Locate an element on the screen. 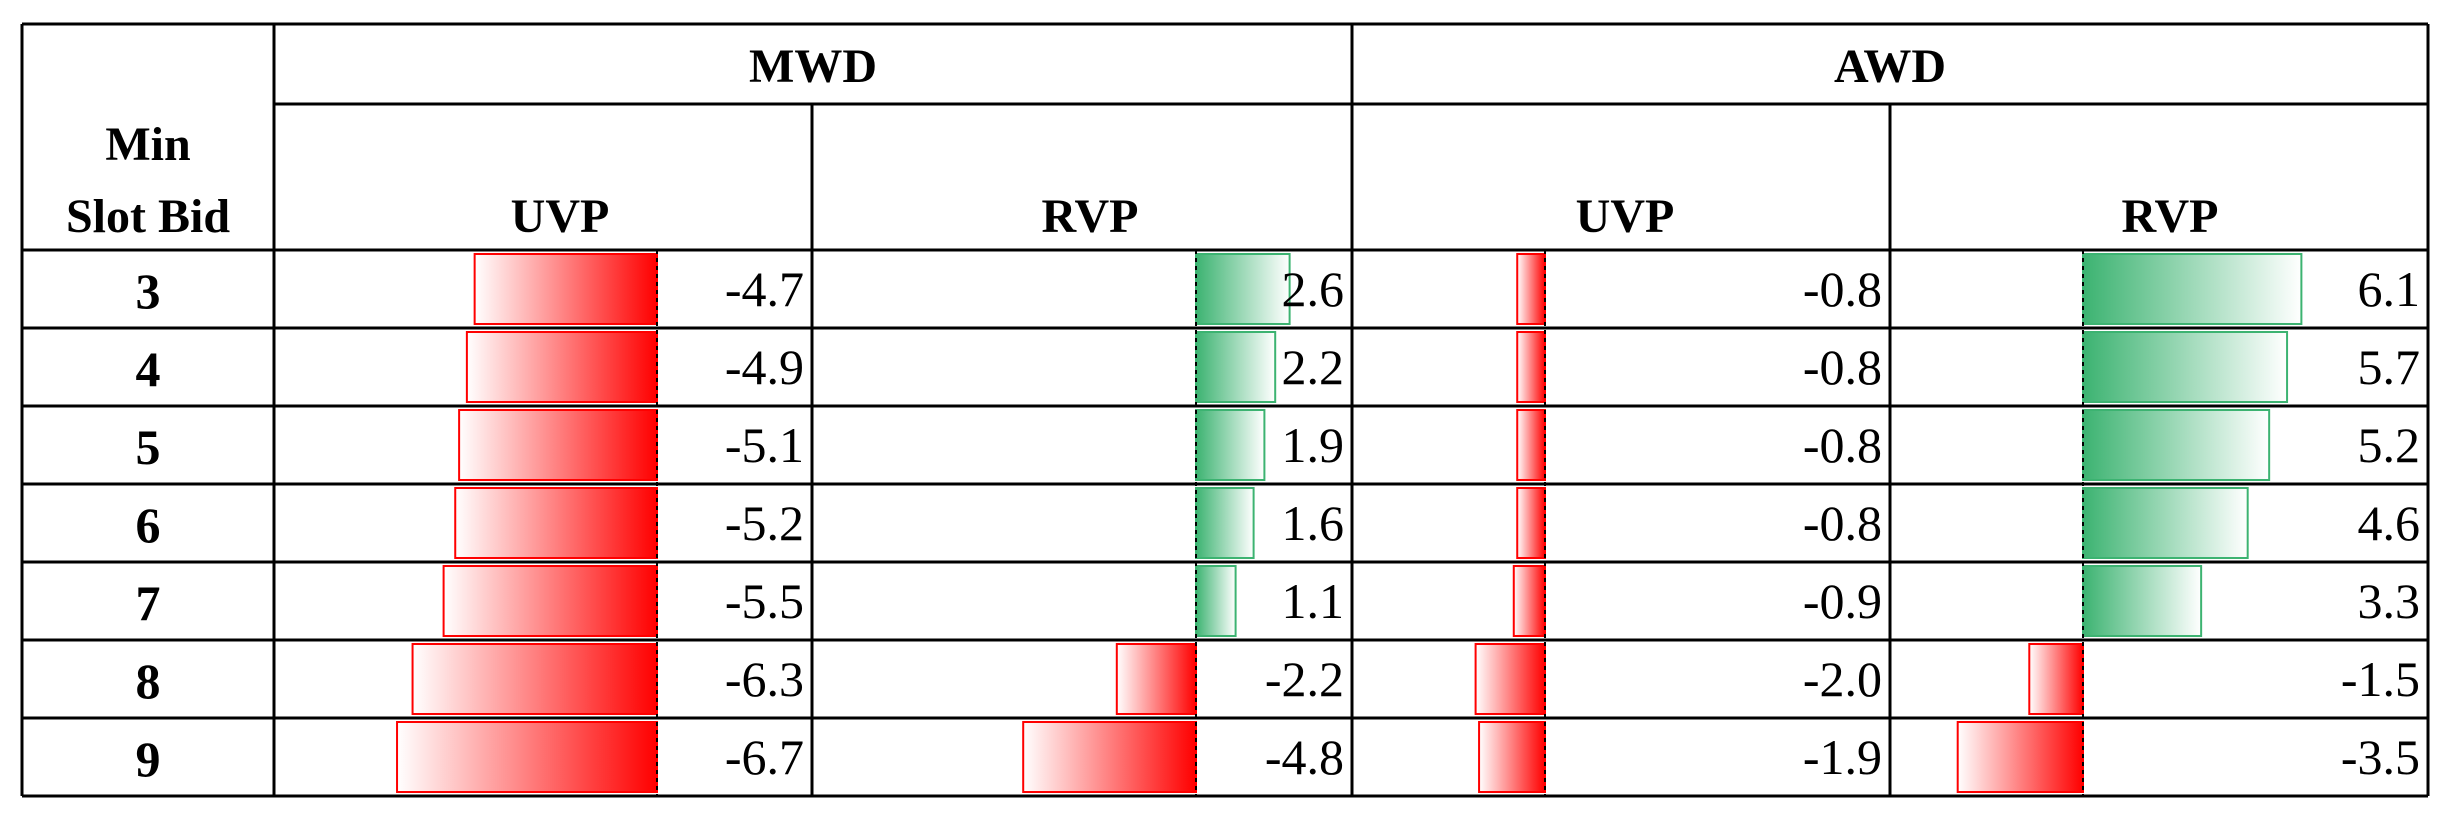 The height and width of the screenshot is (816, 2448). data-value-label: -4.8 is located at coordinates (1304, 757).